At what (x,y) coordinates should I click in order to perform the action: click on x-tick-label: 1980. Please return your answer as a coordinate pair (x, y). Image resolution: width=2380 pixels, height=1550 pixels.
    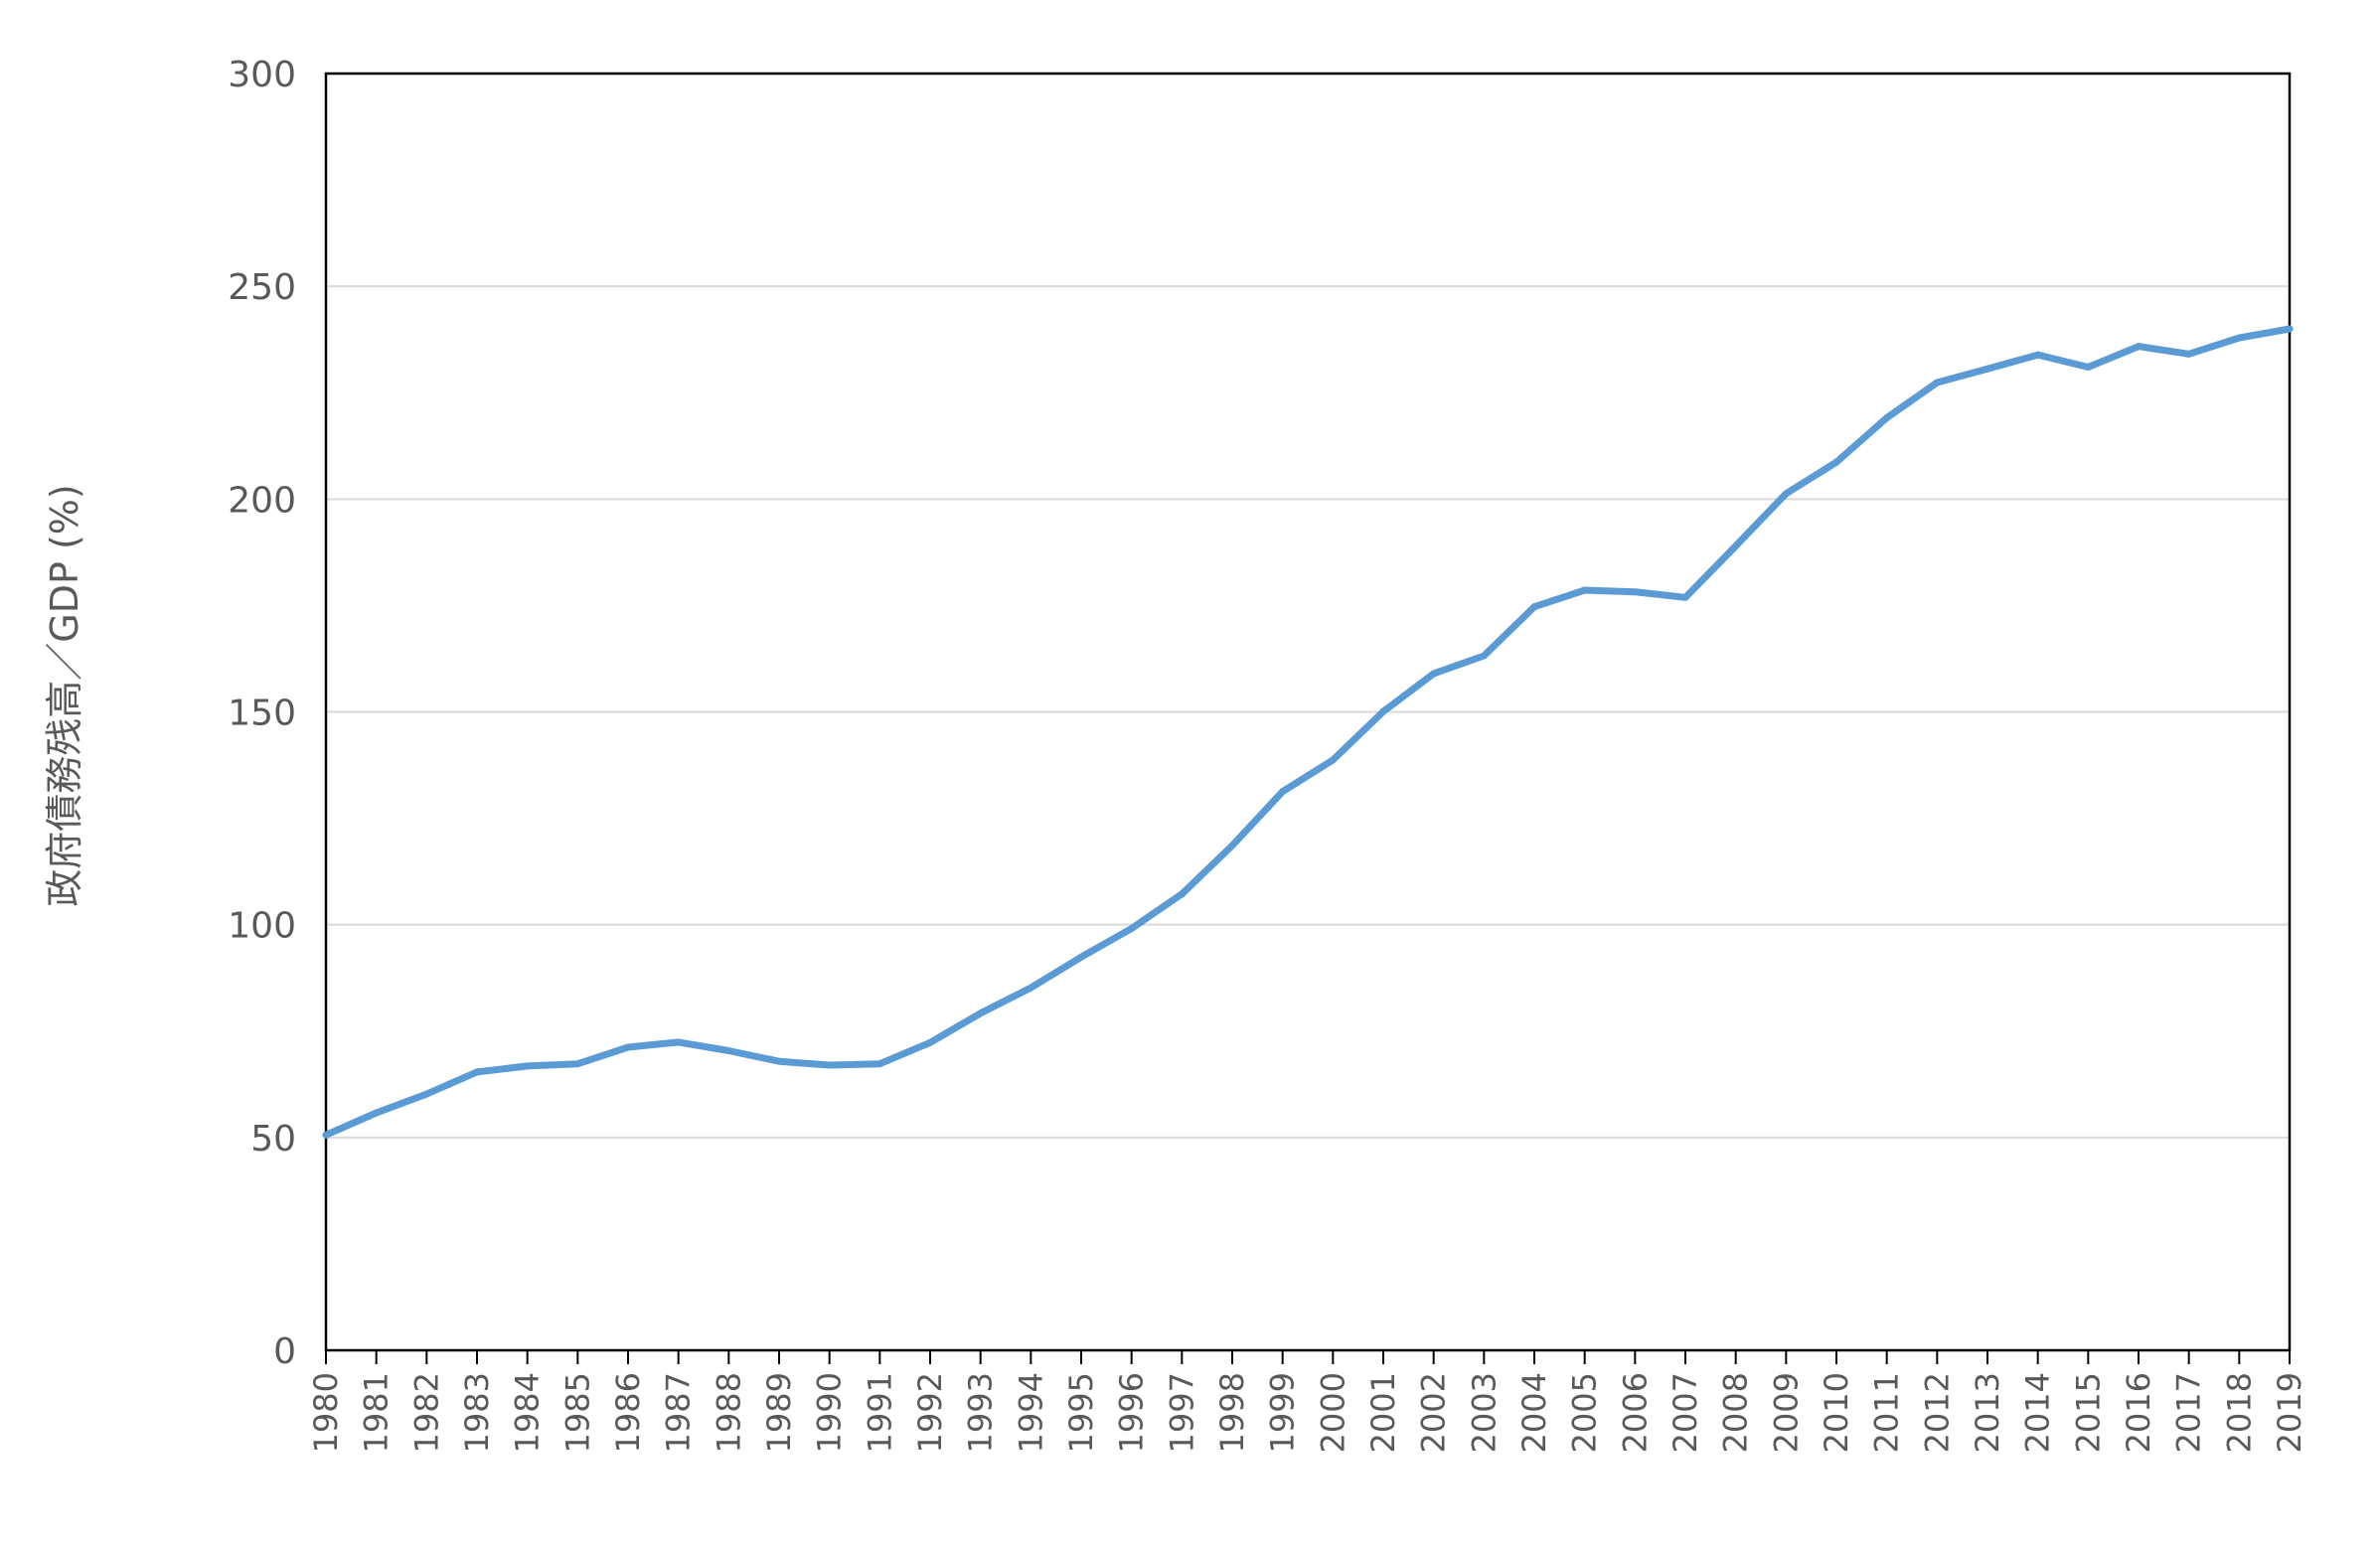
    Looking at the image, I should click on (326, 1412).